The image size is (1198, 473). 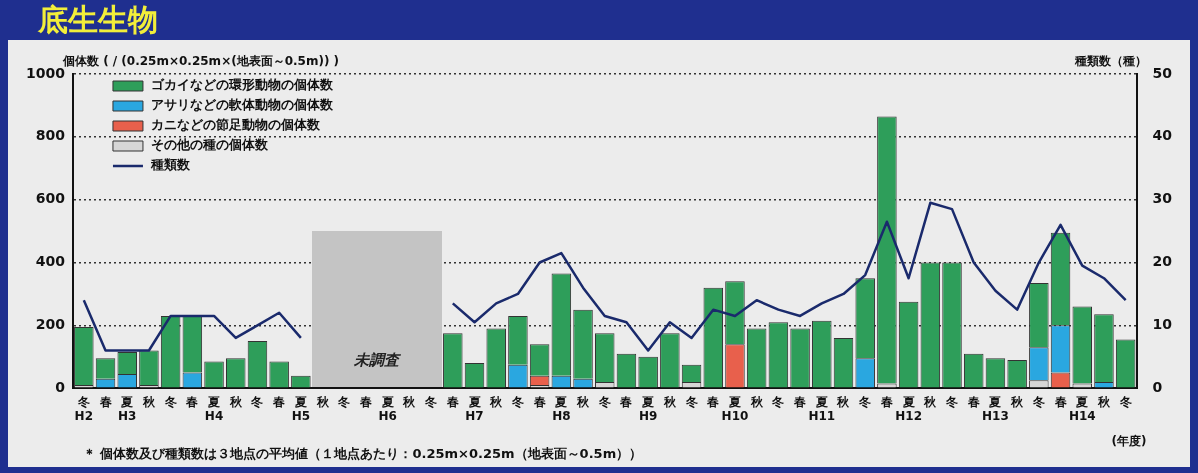 What do you see at coordinates (200, 61) in the screenshot?
I see `y-axis-title: 個体数 ( / (0.25m×0.25m×(地表面～0.5m)) )` at bounding box center [200, 61].